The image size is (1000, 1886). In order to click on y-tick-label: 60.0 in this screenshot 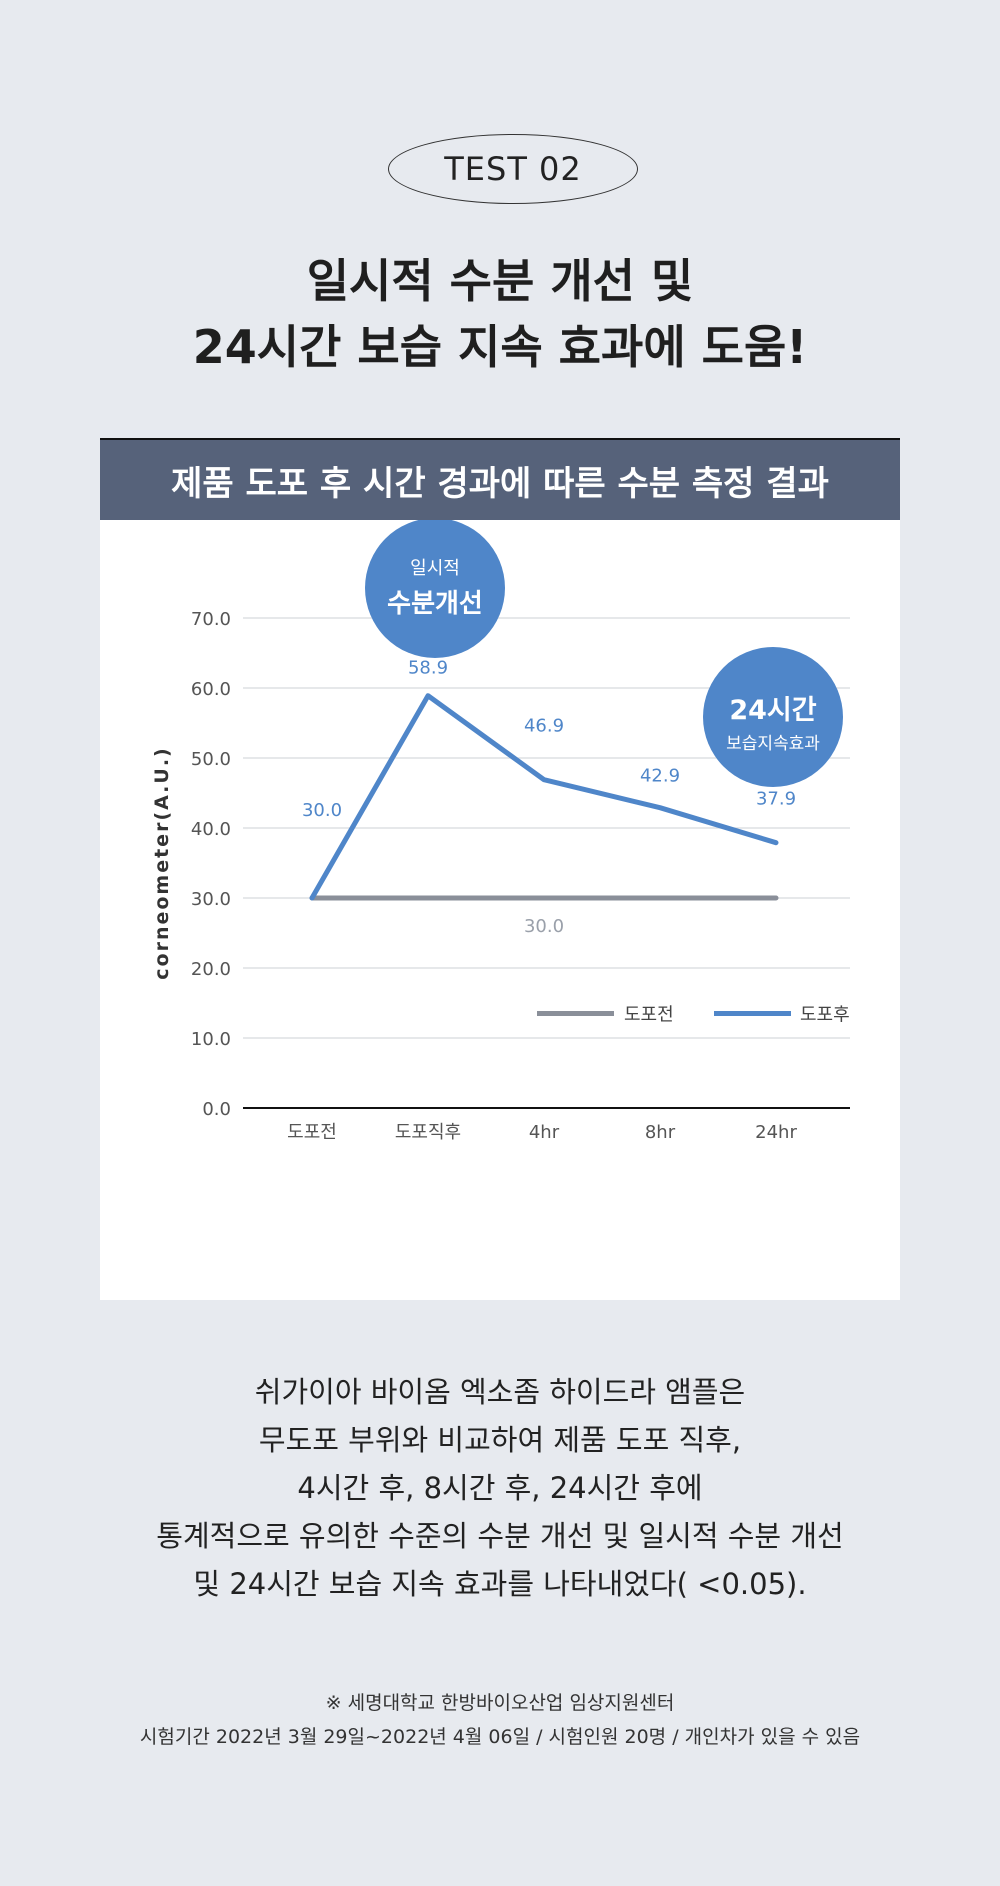, I will do `click(211, 689)`.